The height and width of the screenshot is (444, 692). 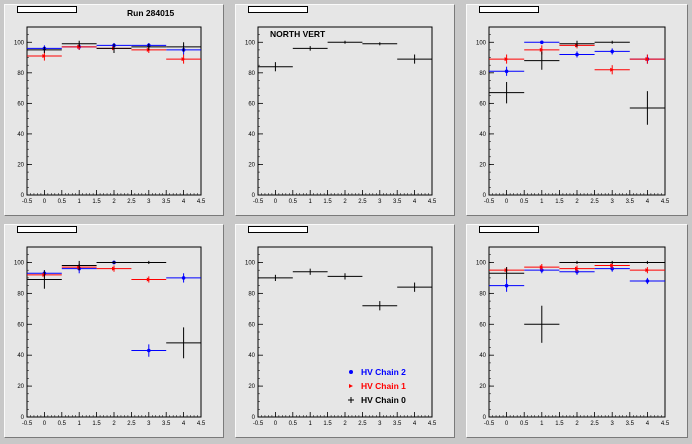 What do you see at coordinates (151, 13) in the screenshot?
I see `run-label: Run 284015` at bounding box center [151, 13].